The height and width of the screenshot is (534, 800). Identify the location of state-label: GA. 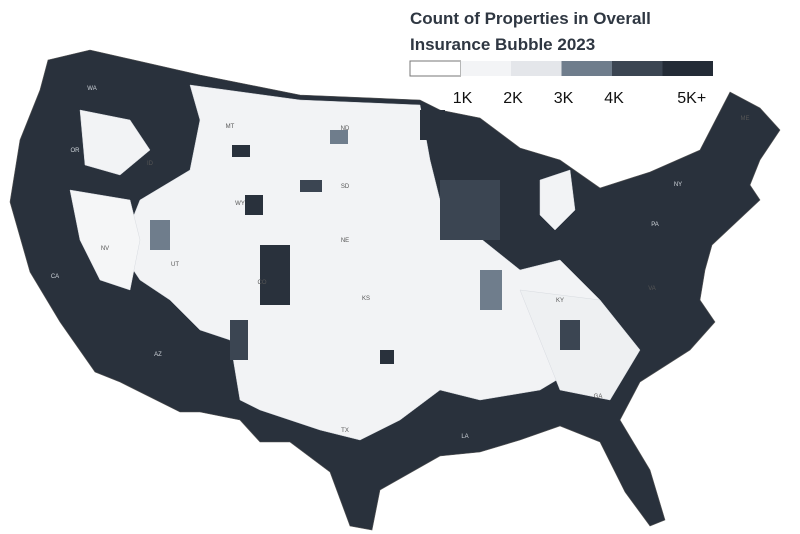
(598, 397).